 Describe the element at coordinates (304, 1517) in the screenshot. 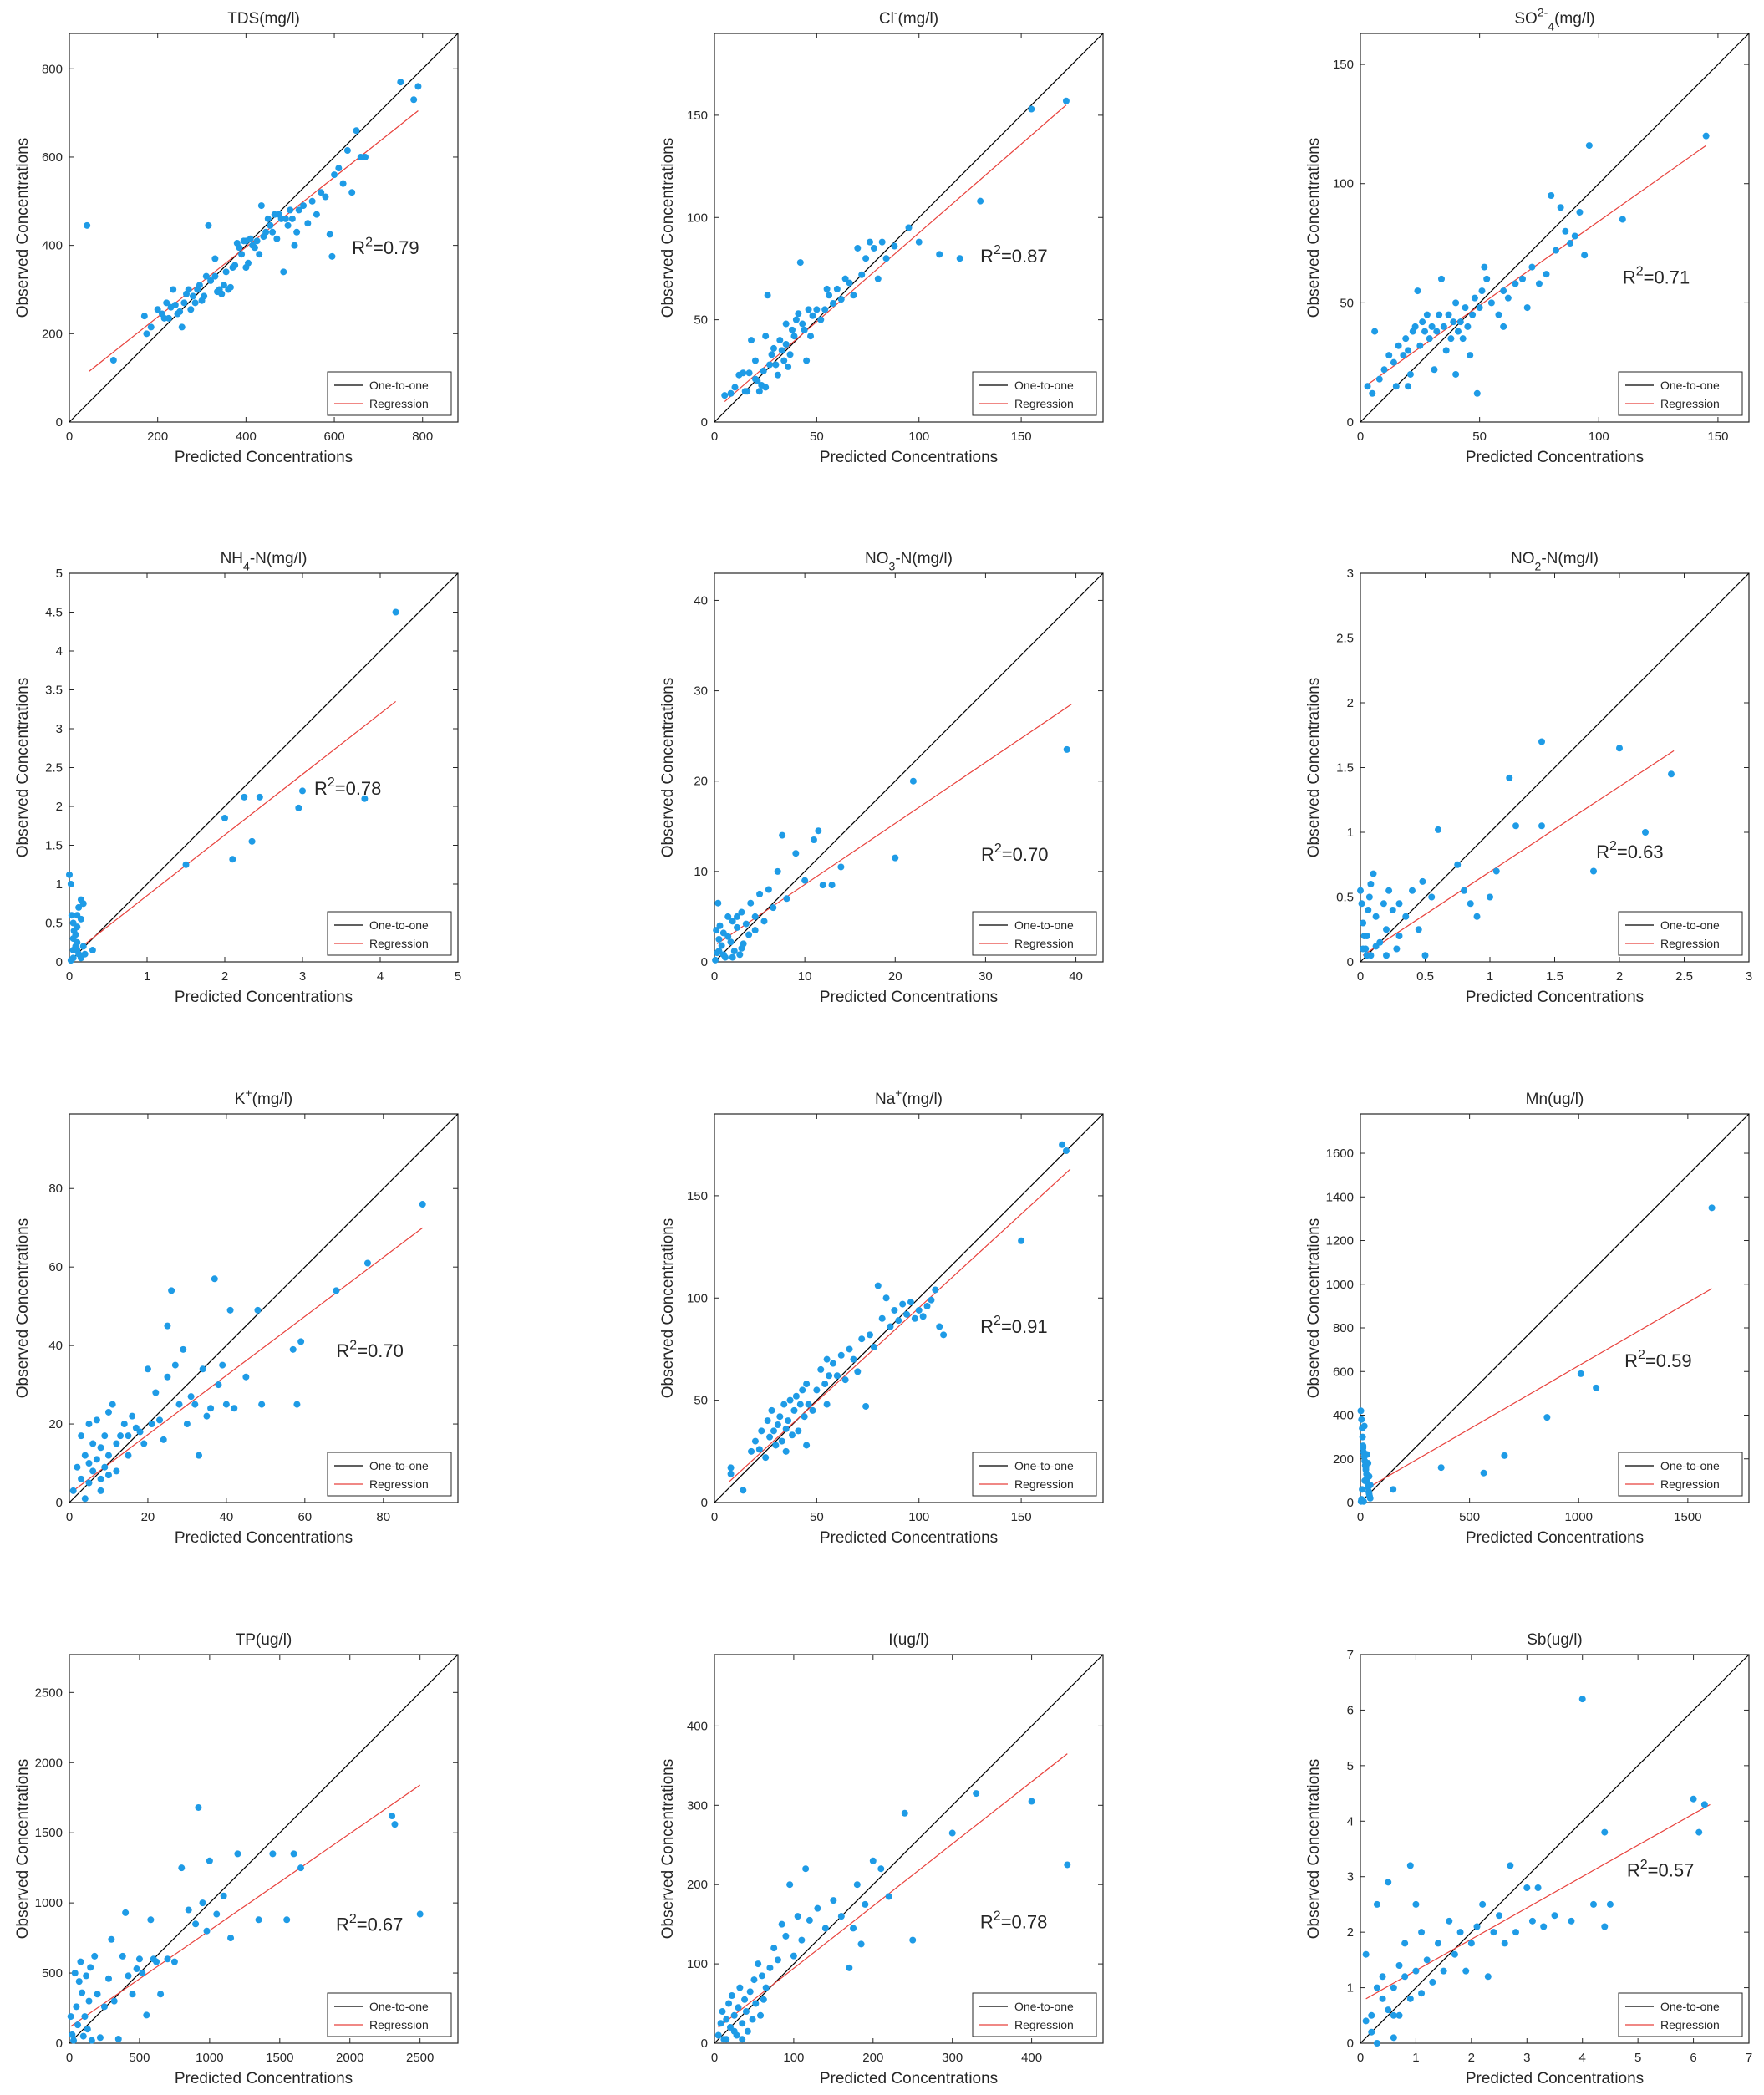

I see `x-tick-label: 60` at that location.